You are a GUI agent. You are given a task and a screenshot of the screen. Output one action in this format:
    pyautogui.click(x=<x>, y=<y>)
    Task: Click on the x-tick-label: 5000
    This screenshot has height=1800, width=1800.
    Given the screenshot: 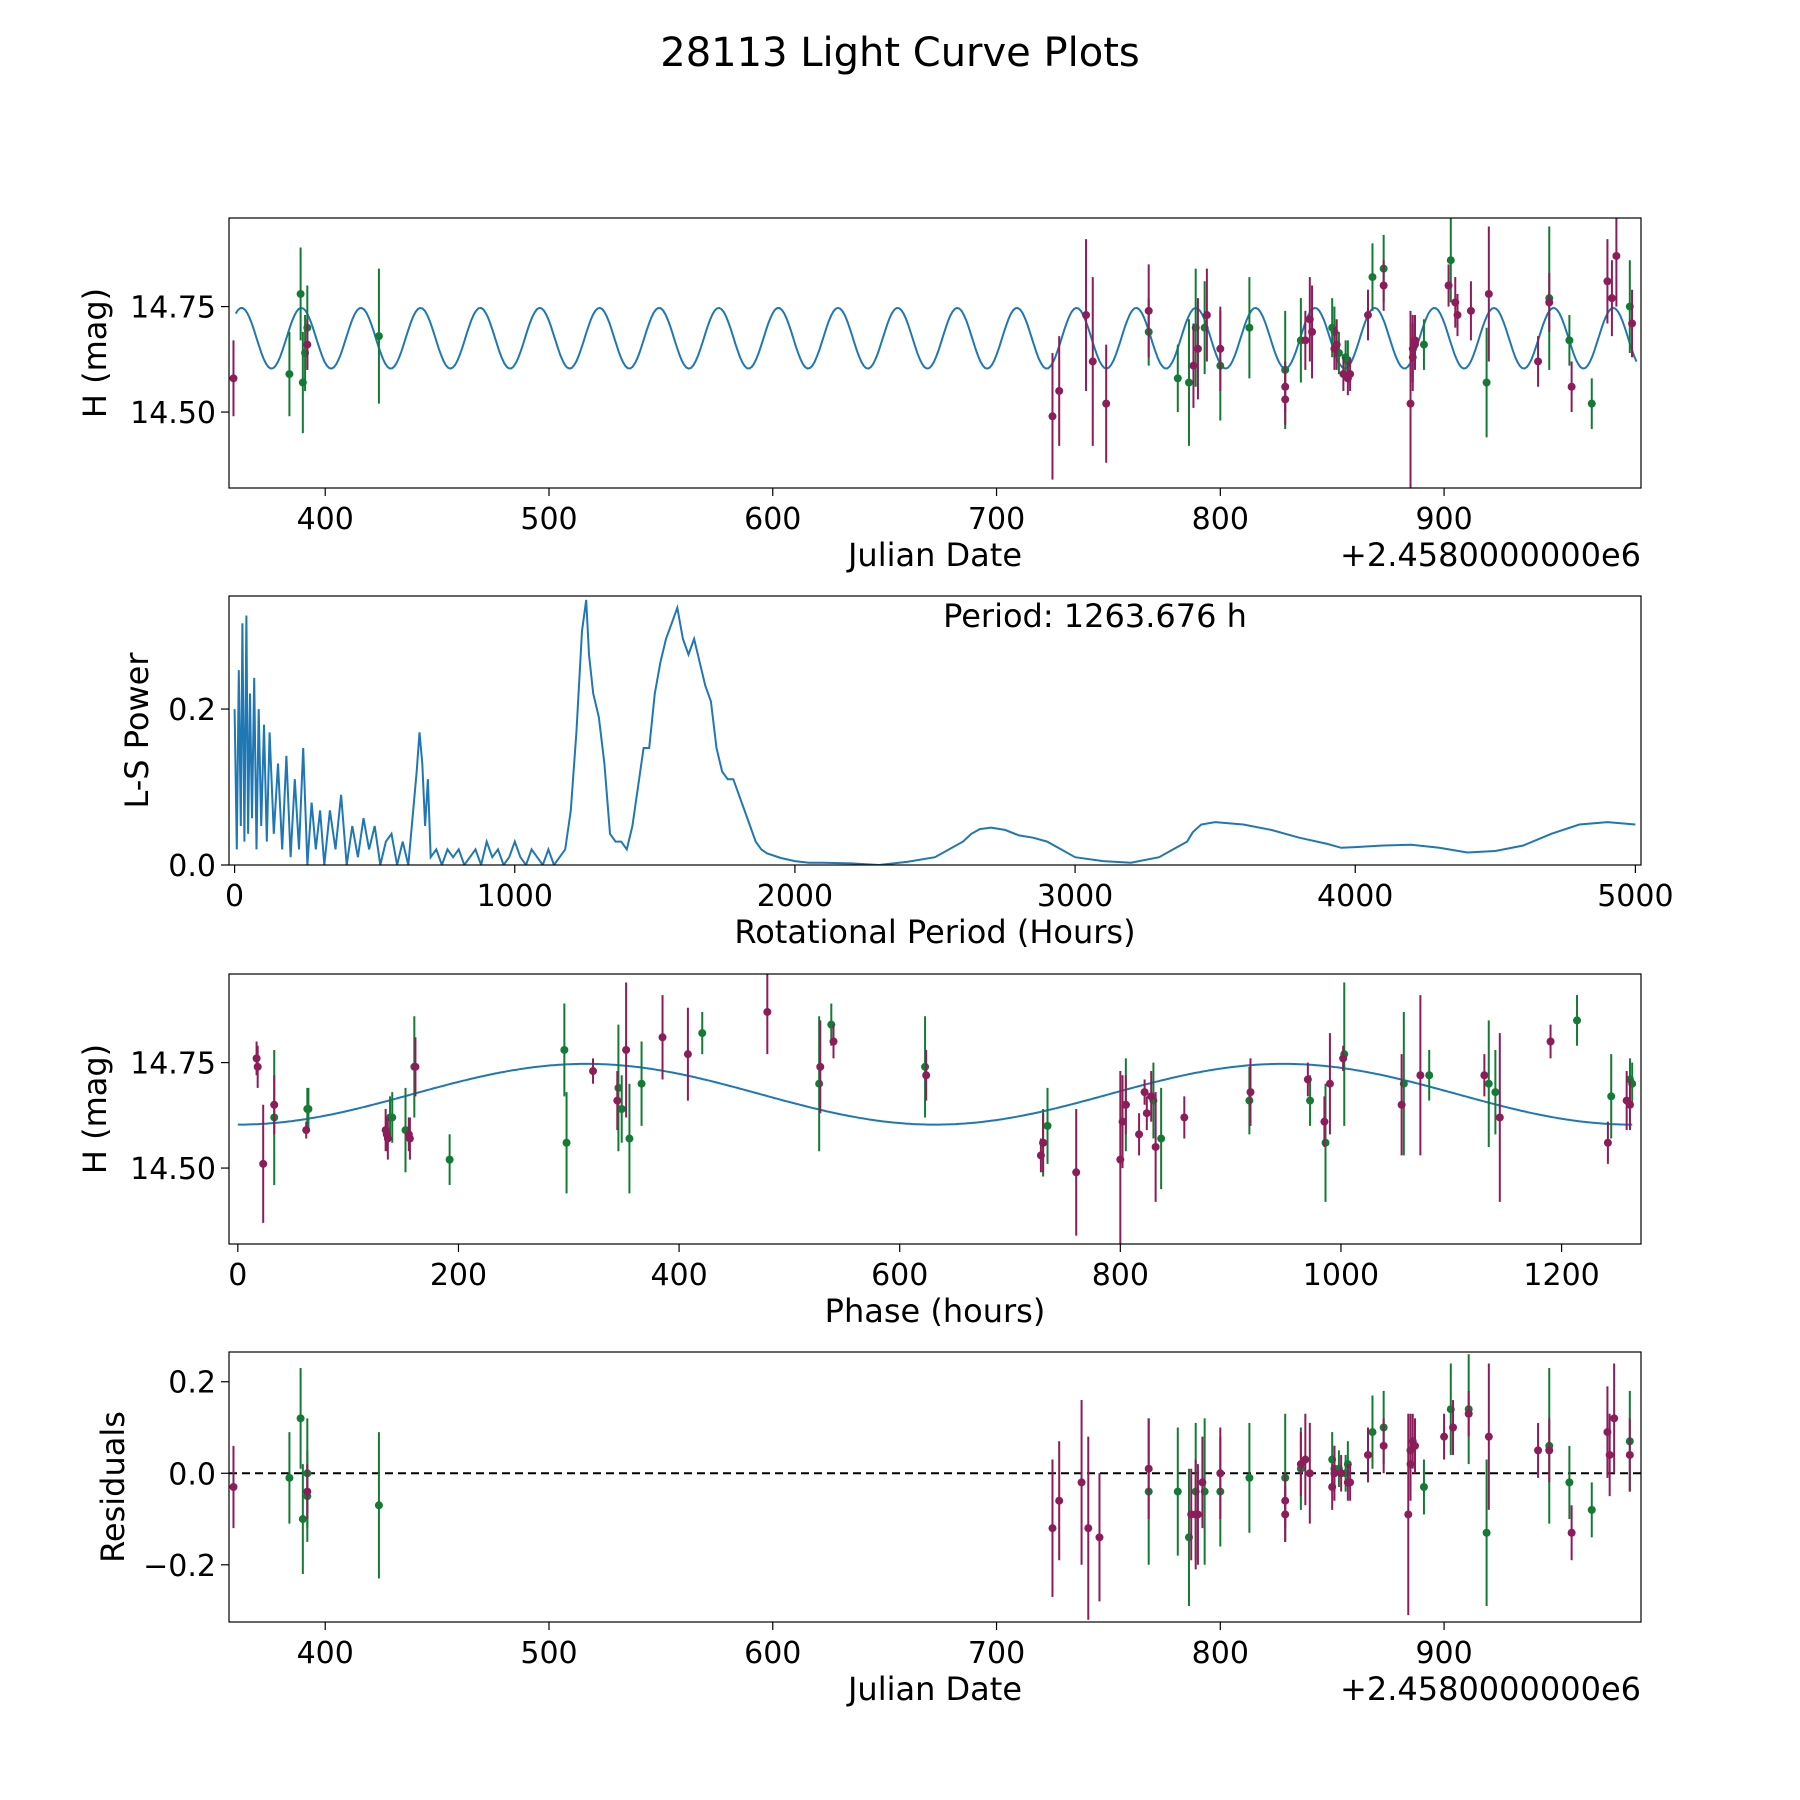 What is the action you would take?
    pyautogui.click(x=1635, y=896)
    